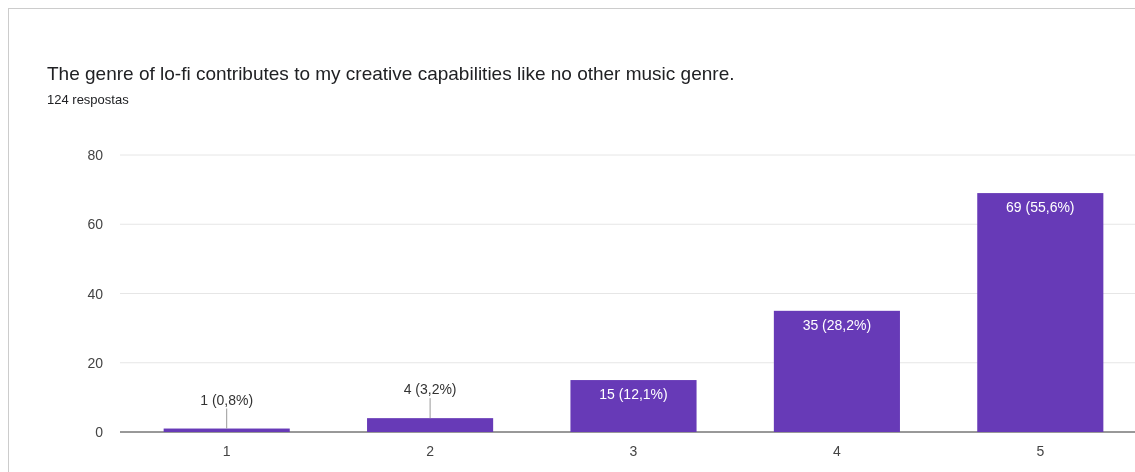  I want to click on data-label: 35 (28,2%), so click(837, 324).